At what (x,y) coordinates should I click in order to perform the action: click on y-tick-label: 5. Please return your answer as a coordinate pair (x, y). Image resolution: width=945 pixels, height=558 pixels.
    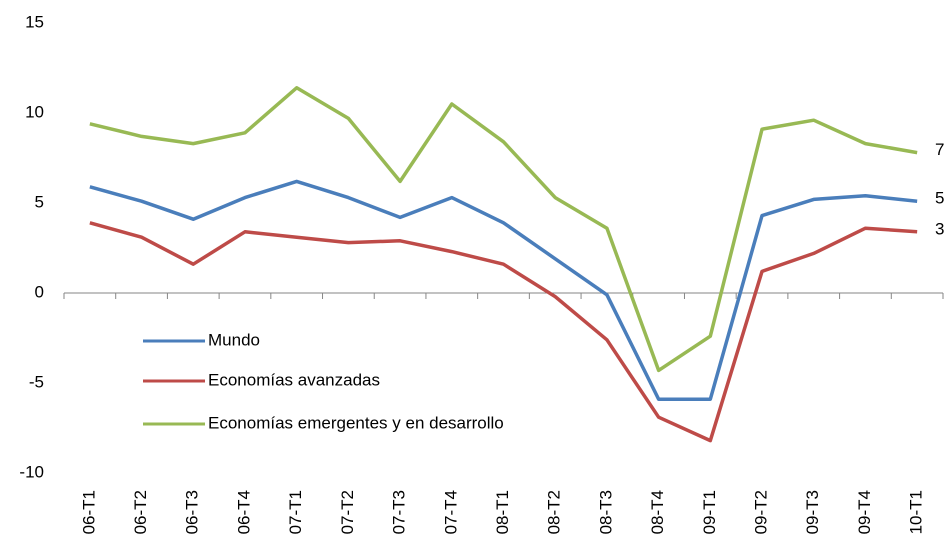
    Looking at the image, I should click on (39, 201).